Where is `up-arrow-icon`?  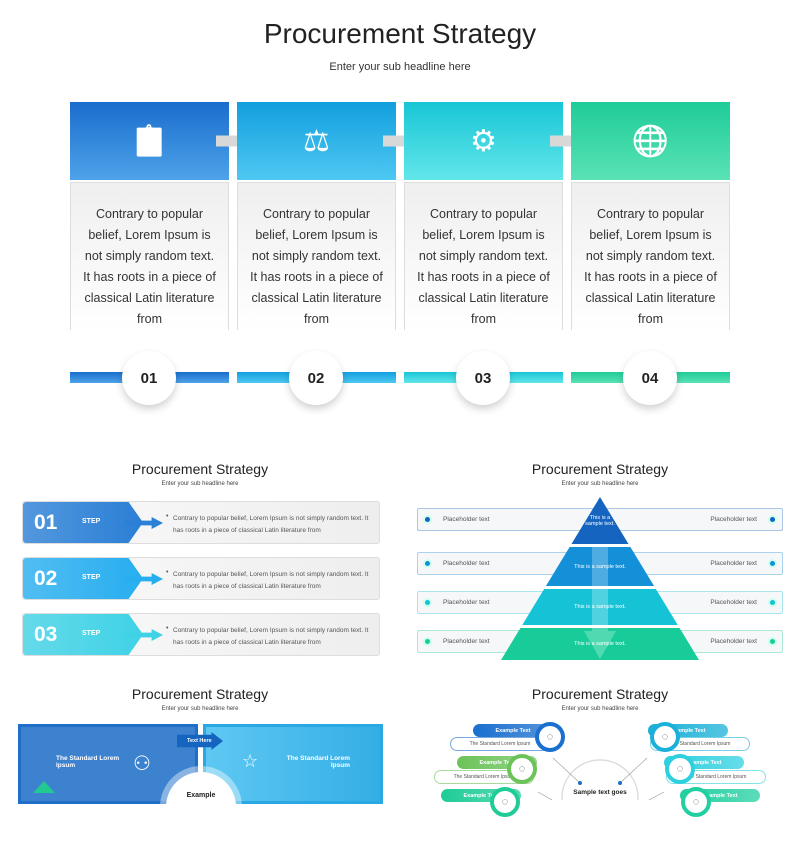 up-arrow-icon is located at coordinates (44, 787).